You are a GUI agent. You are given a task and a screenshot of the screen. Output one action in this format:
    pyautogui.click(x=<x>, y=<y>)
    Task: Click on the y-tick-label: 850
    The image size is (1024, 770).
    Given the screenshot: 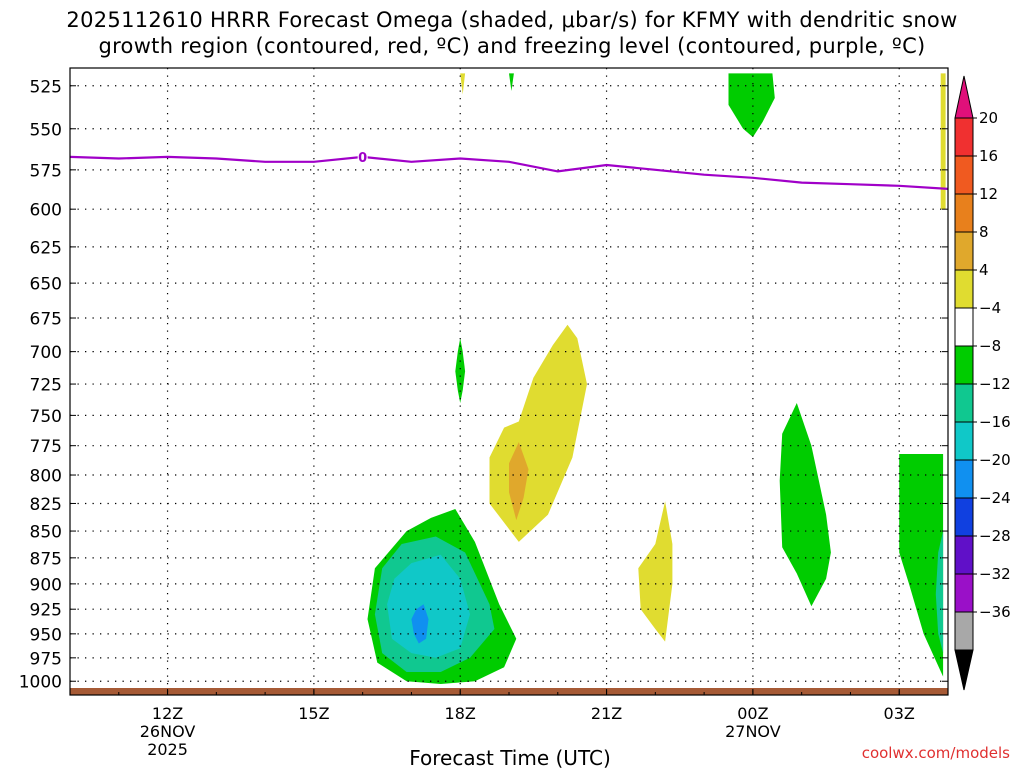 What is the action you would take?
    pyautogui.click(x=46, y=533)
    